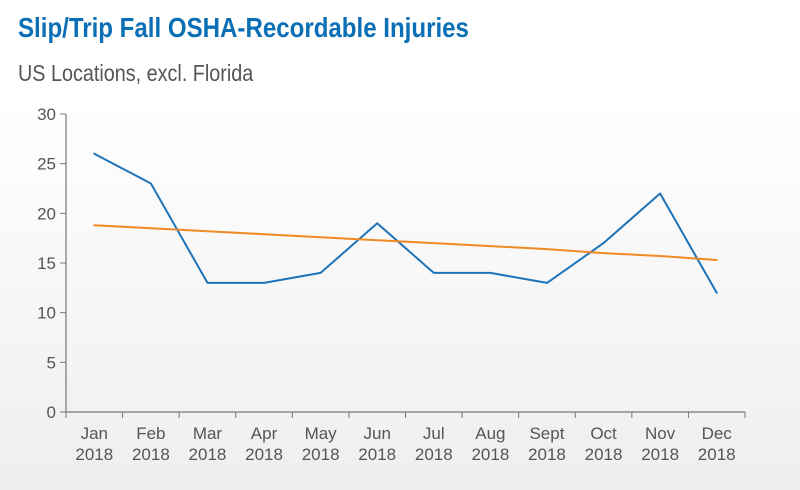 This screenshot has width=800, height=490. Describe the element at coordinates (546, 433) in the screenshot. I see `x-tick-label-month: Sept` at that location.